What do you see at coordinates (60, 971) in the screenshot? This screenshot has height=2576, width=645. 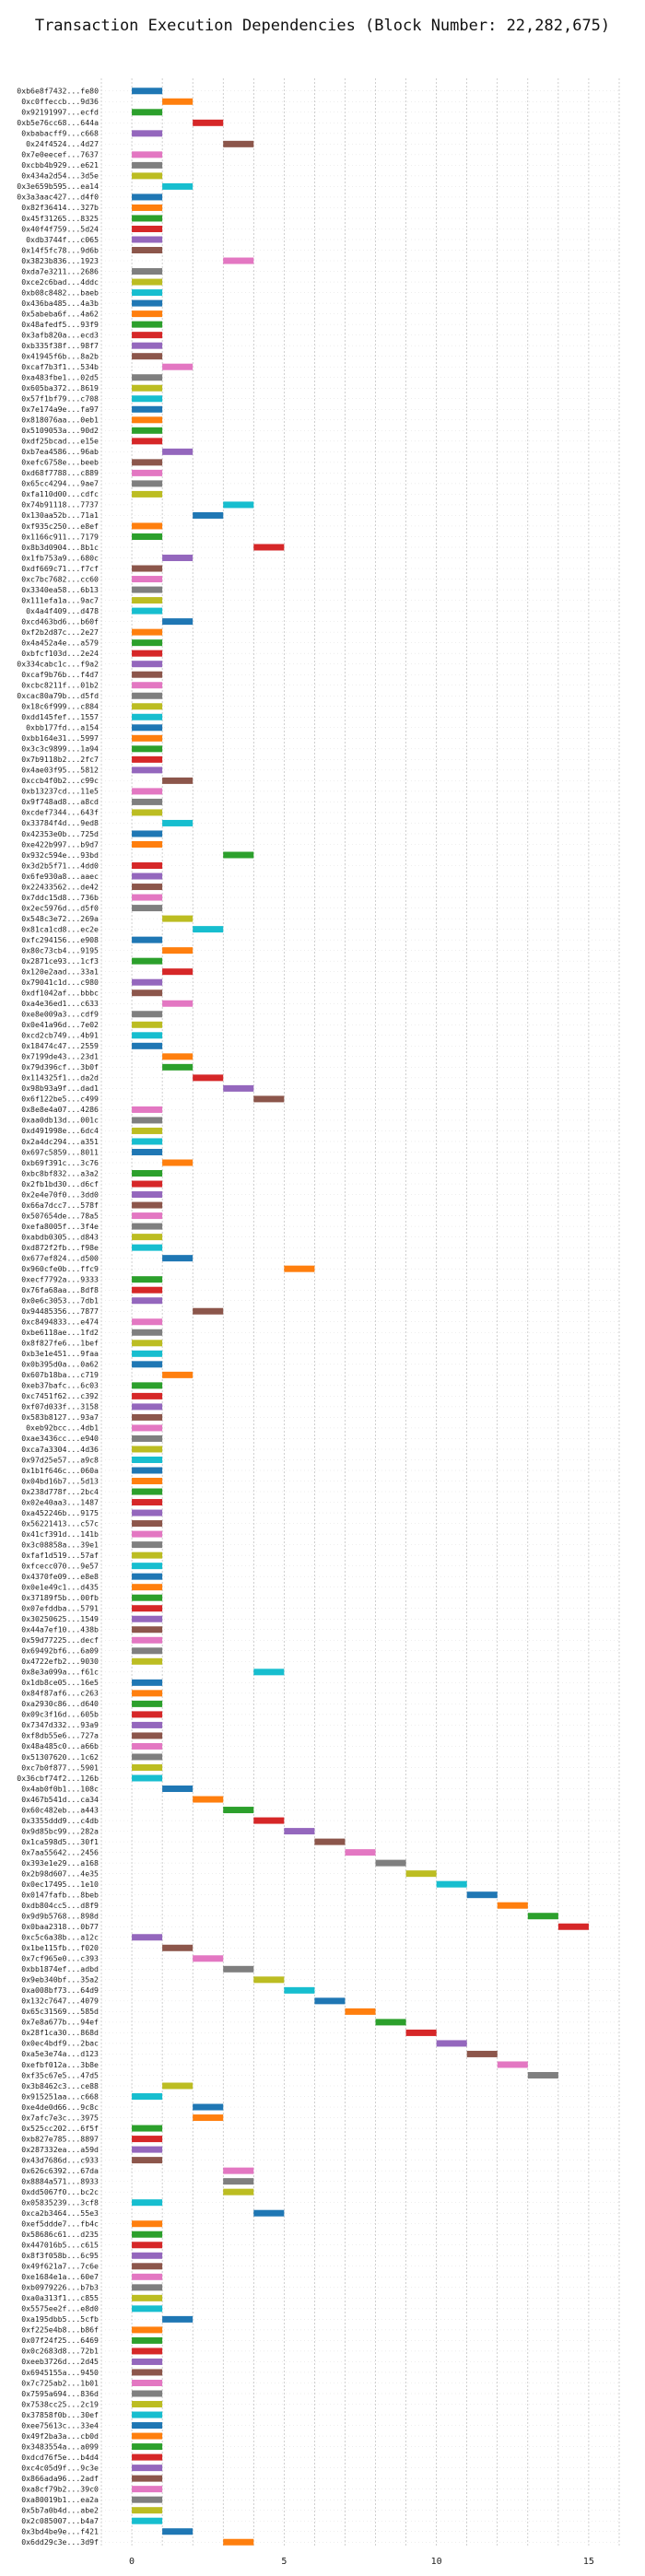 I see `y-tick-label: 0x120e2aad...33a1` at bounding box center [60, 971].